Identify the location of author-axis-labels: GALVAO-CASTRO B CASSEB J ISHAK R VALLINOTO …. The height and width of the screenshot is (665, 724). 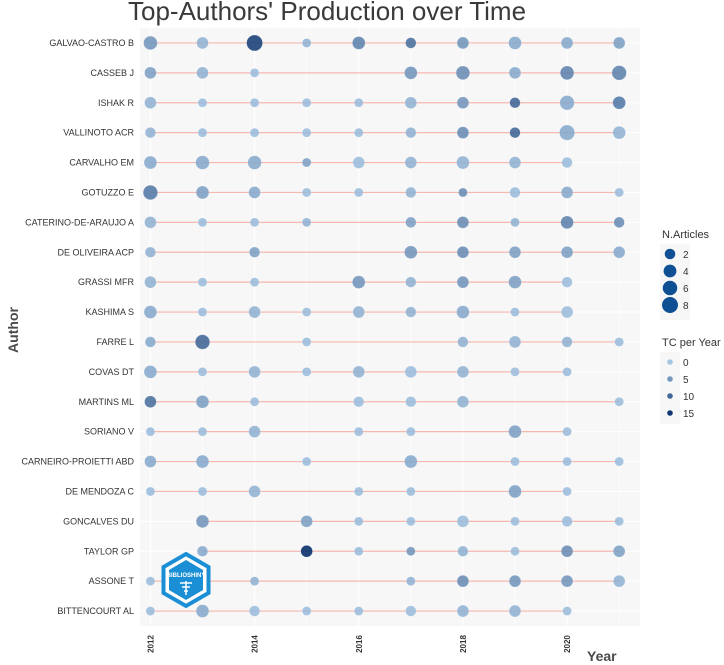
(77, 327).